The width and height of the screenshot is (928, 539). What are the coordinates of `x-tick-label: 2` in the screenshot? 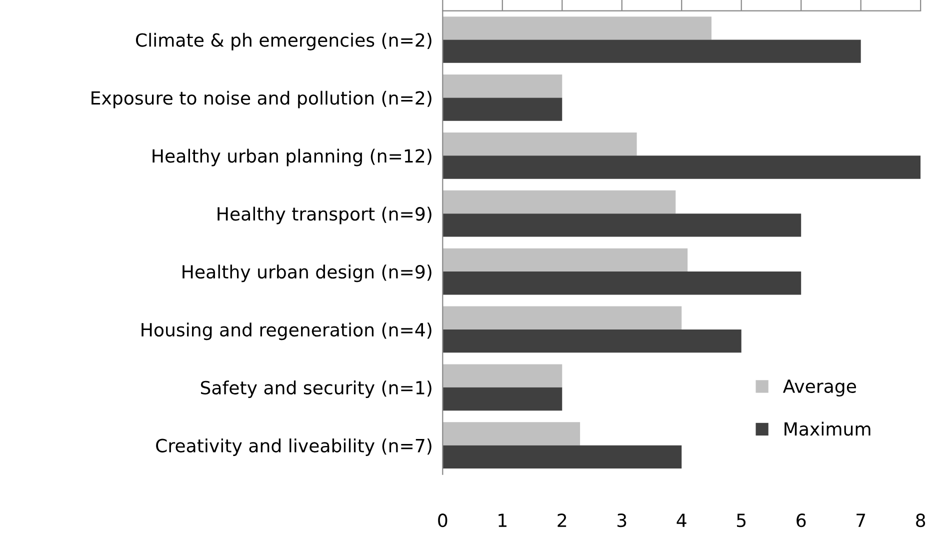 It's located at (562, 520).